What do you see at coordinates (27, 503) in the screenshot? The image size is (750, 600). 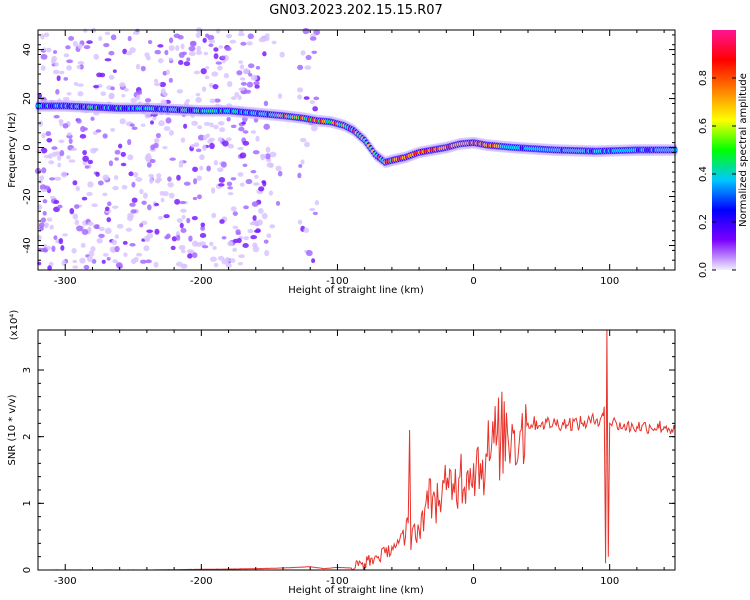 I see `snr-y-tick-label: 1` at bounding box center [27, 503].